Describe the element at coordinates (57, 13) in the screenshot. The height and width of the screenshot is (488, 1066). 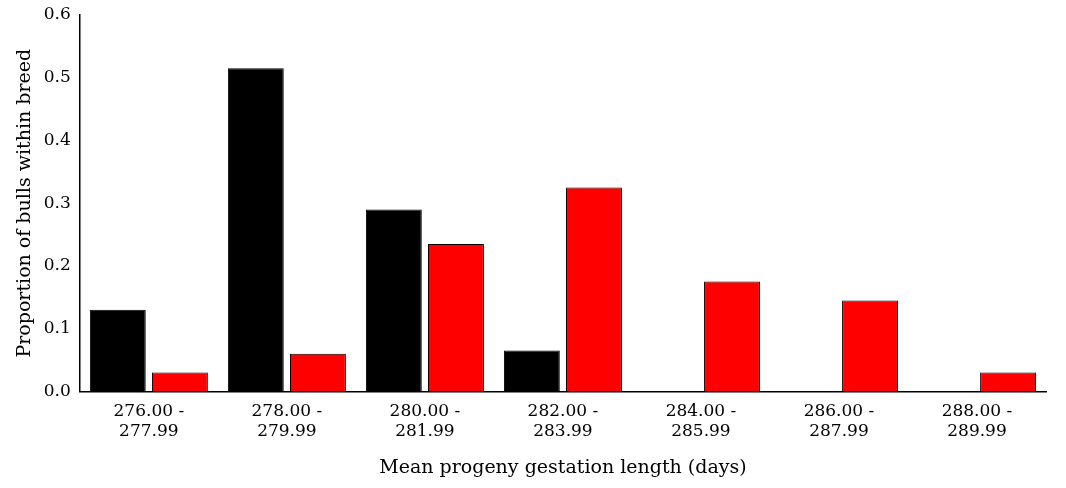
I see `y-tick-label: 0.6` at that location.